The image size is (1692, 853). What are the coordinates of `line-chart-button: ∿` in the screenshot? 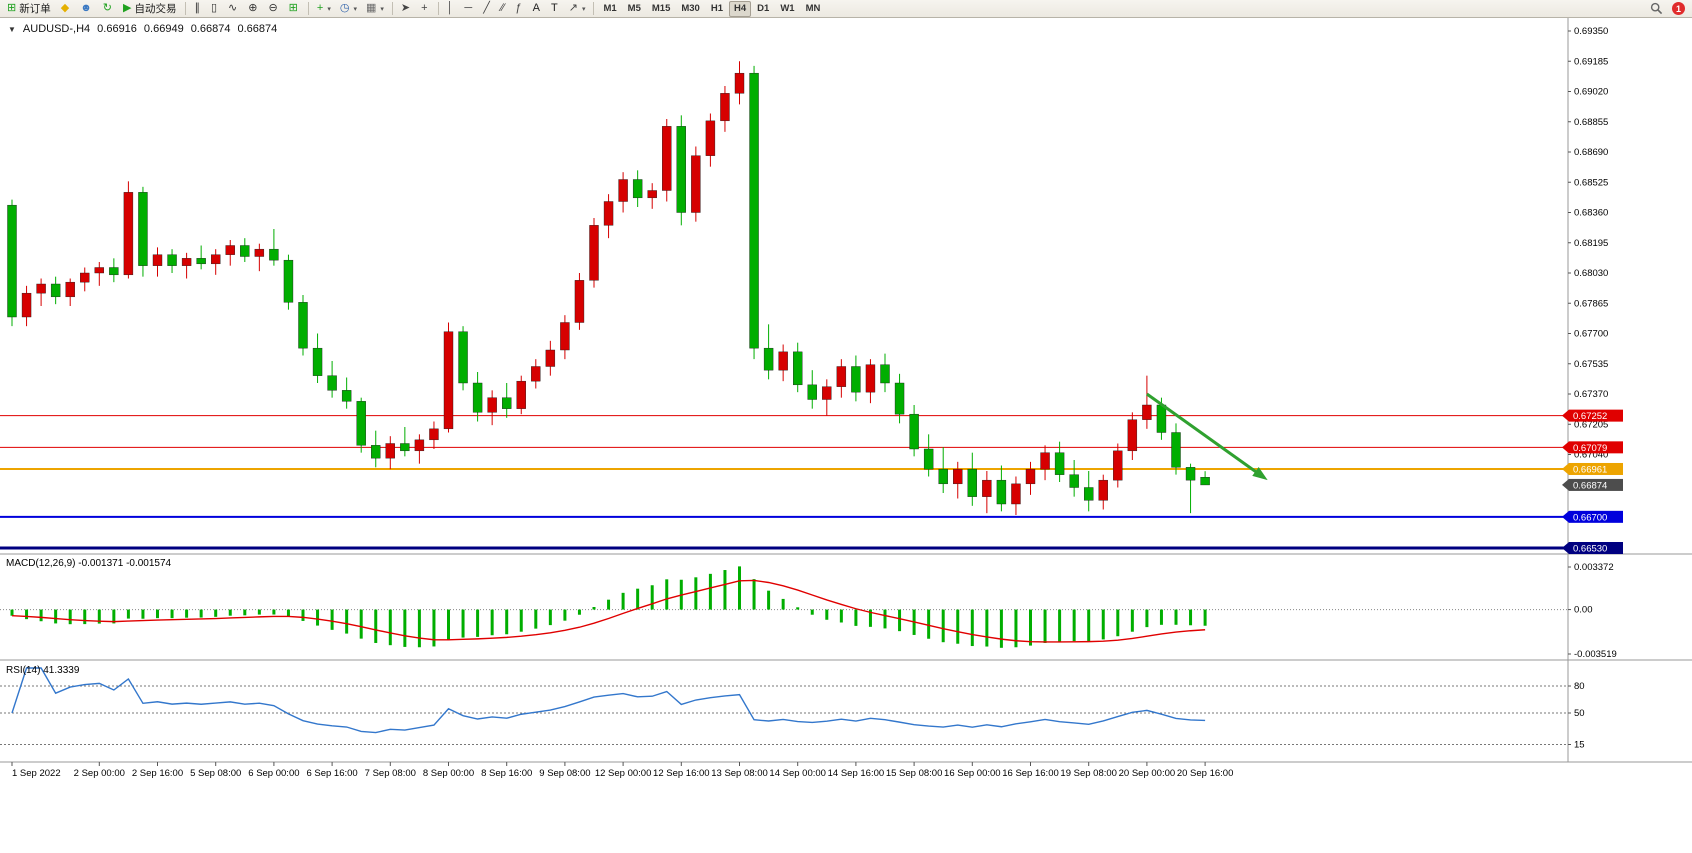 It's located at (233, 9).